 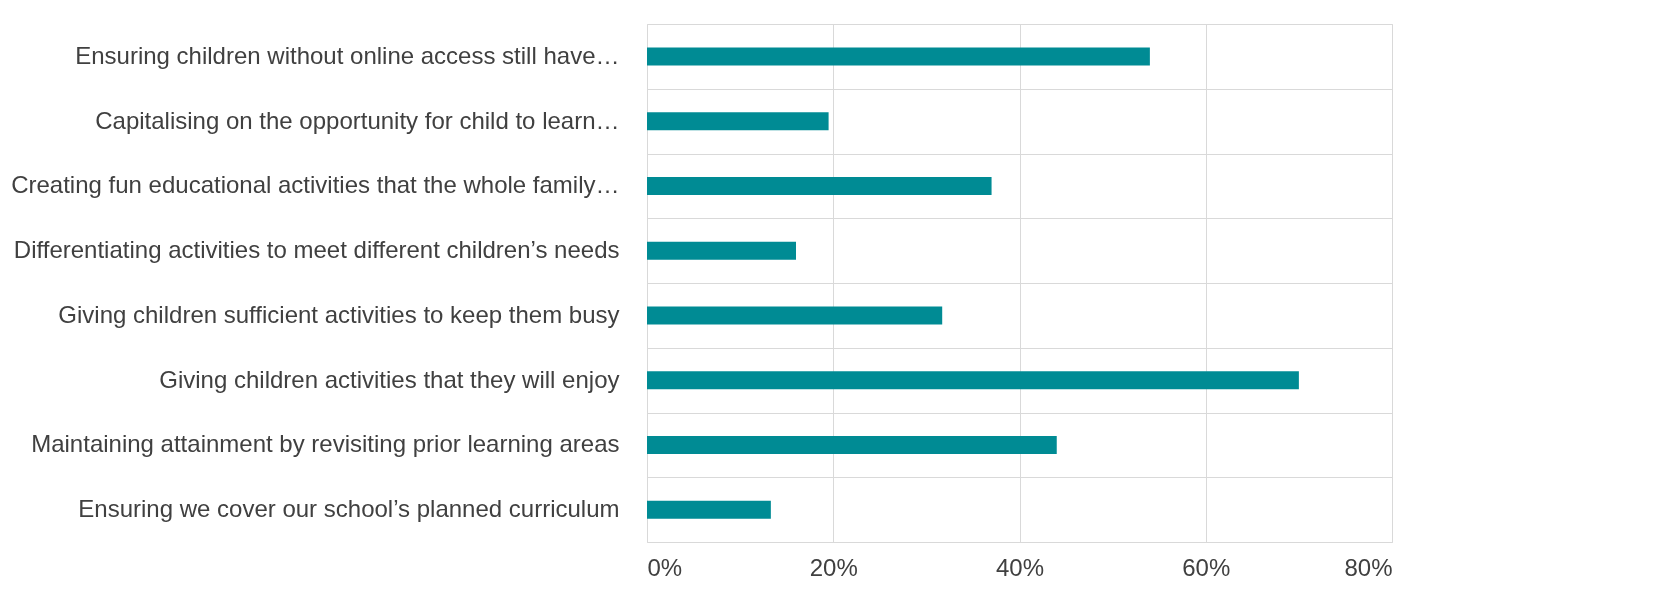 What do you see at coordinates (349, 509) in the screenshot?
I see `y-tick-label: Ensuring we cover our school’s planned curriculum` at bounding box center [349, 509].